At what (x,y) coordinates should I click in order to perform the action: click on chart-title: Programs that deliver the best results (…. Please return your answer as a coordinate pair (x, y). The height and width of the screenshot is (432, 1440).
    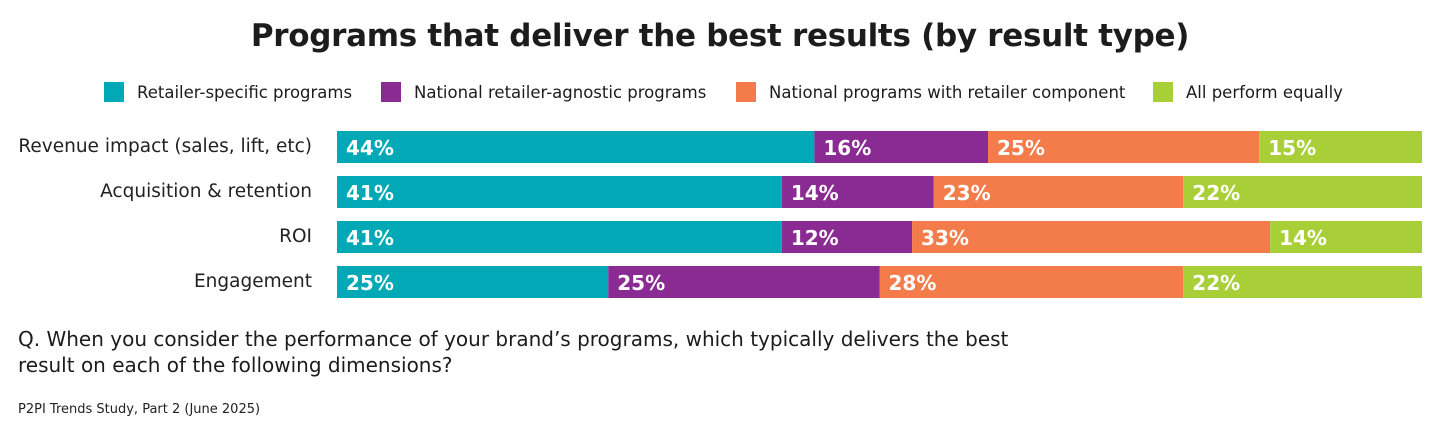
    Looking at the image, I should click on (720, 36).